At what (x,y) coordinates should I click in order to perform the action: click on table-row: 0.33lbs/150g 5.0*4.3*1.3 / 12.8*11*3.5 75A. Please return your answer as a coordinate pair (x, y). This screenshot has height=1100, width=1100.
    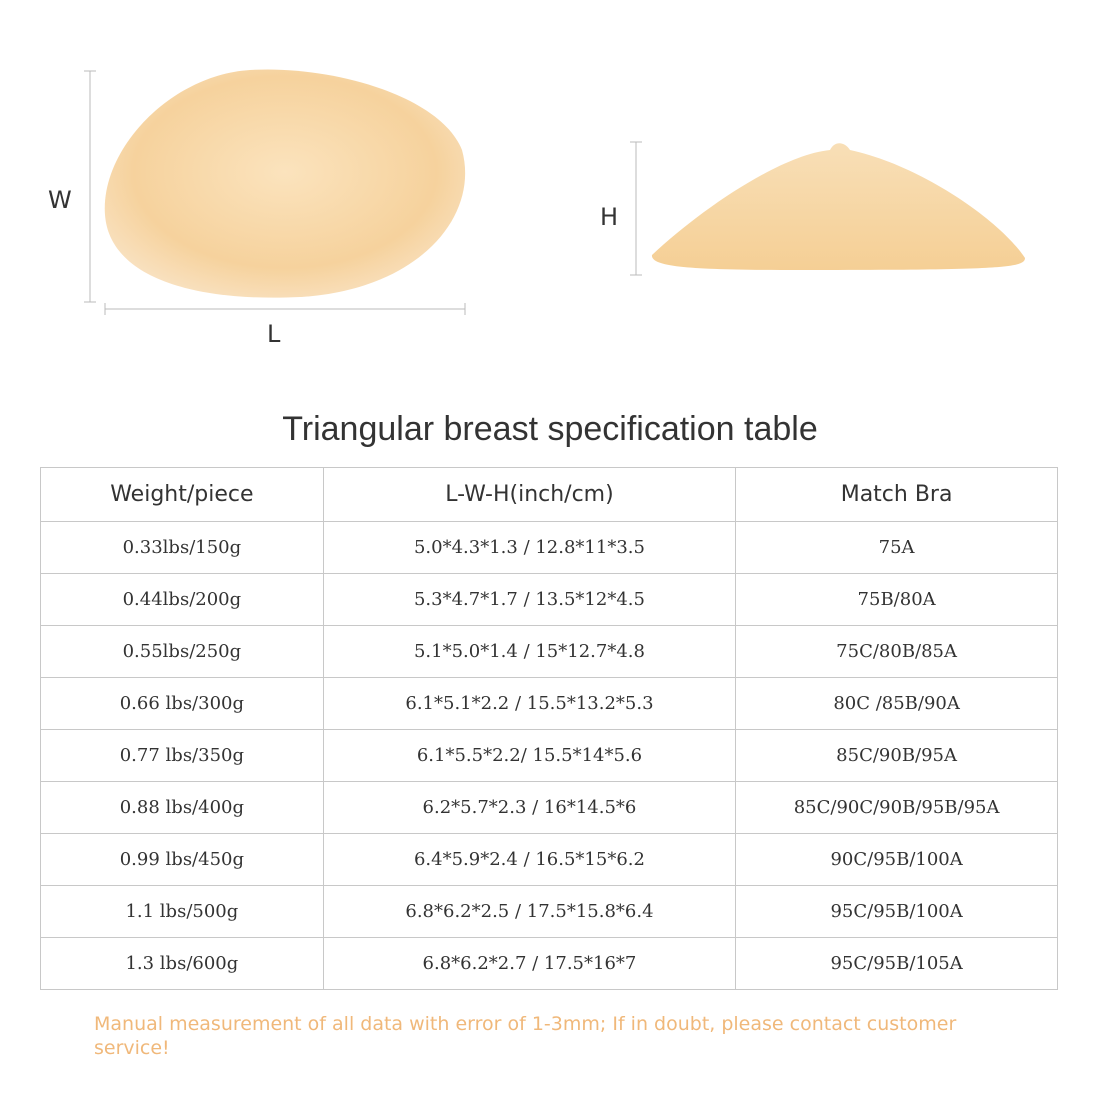
    Looking at the image, I should click on (549, 547).